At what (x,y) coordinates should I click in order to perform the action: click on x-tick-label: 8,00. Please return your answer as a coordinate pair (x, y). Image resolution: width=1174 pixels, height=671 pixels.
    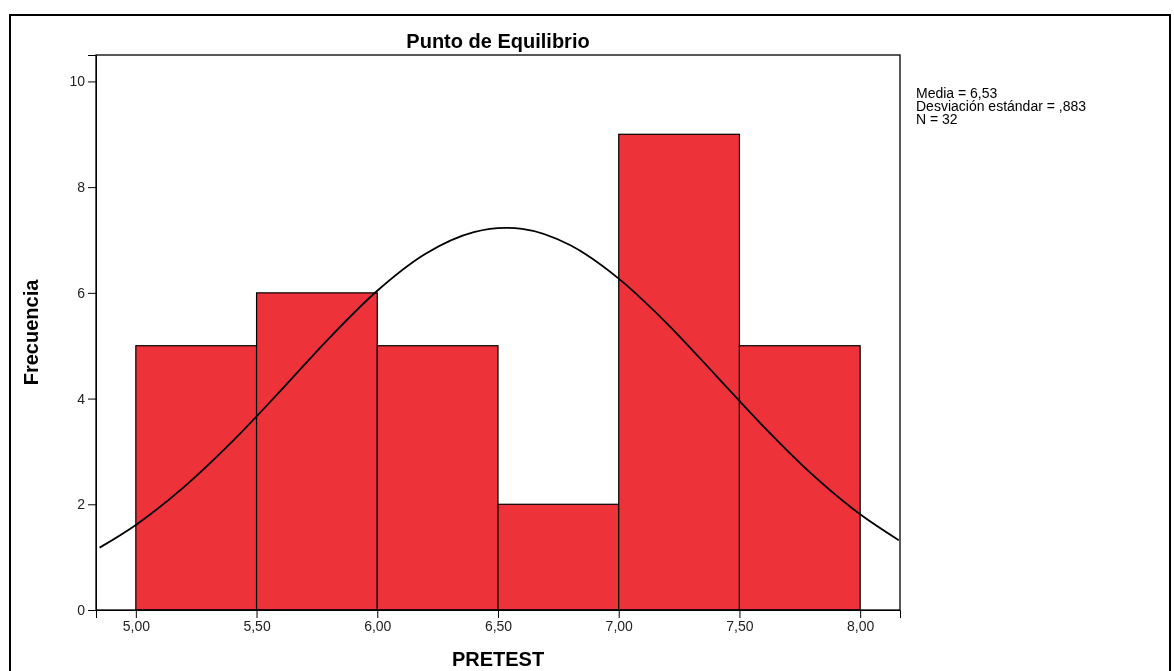
    Looking at the image, I should click on (861, 625).